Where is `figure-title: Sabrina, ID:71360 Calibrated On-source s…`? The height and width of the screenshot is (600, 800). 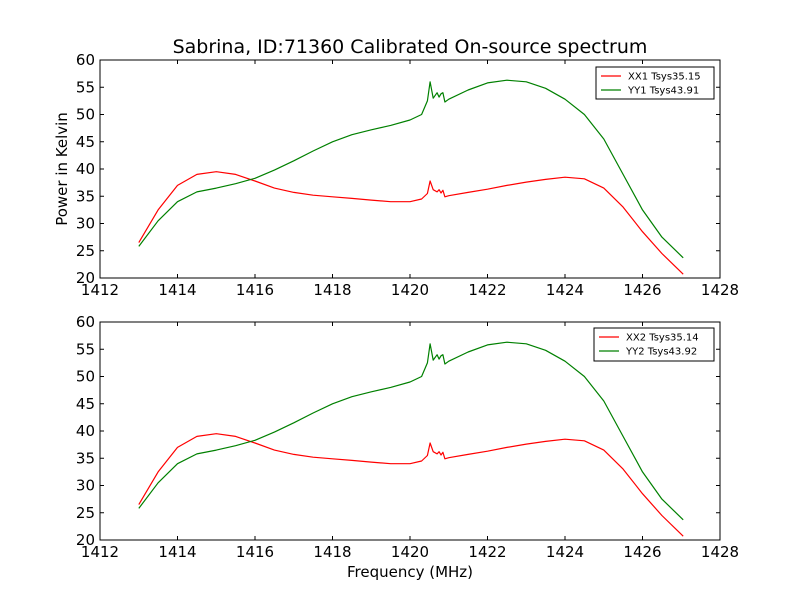
figure-title: Sabrina, ID:71360 Calibrated On-source s… is located at coordinates (410, 47).